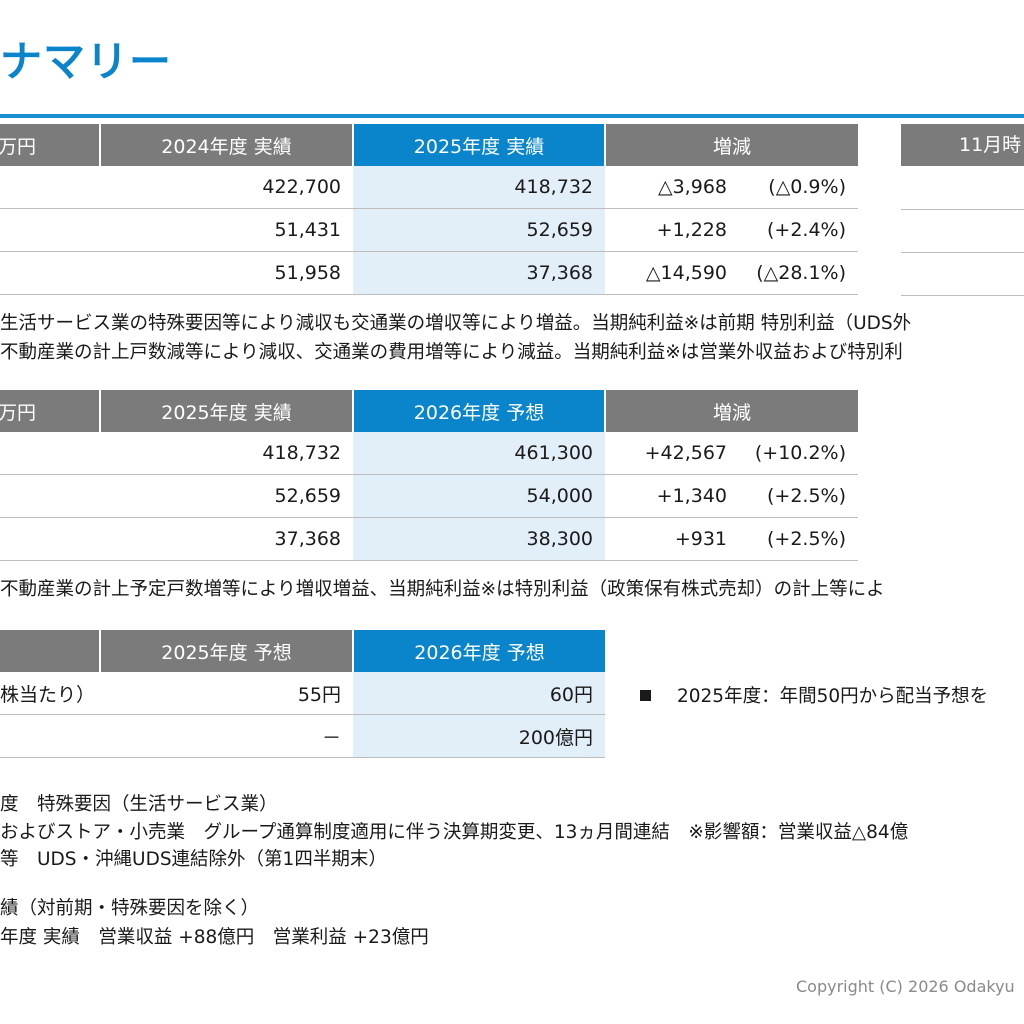 This screenshot has width=1024, height=1024. Describe the element at coordinates (193, 859) in the screenshot. I see `footnote-line: 等 UDS・沖縄UDS連結除外（第1四半期末）` at that location.